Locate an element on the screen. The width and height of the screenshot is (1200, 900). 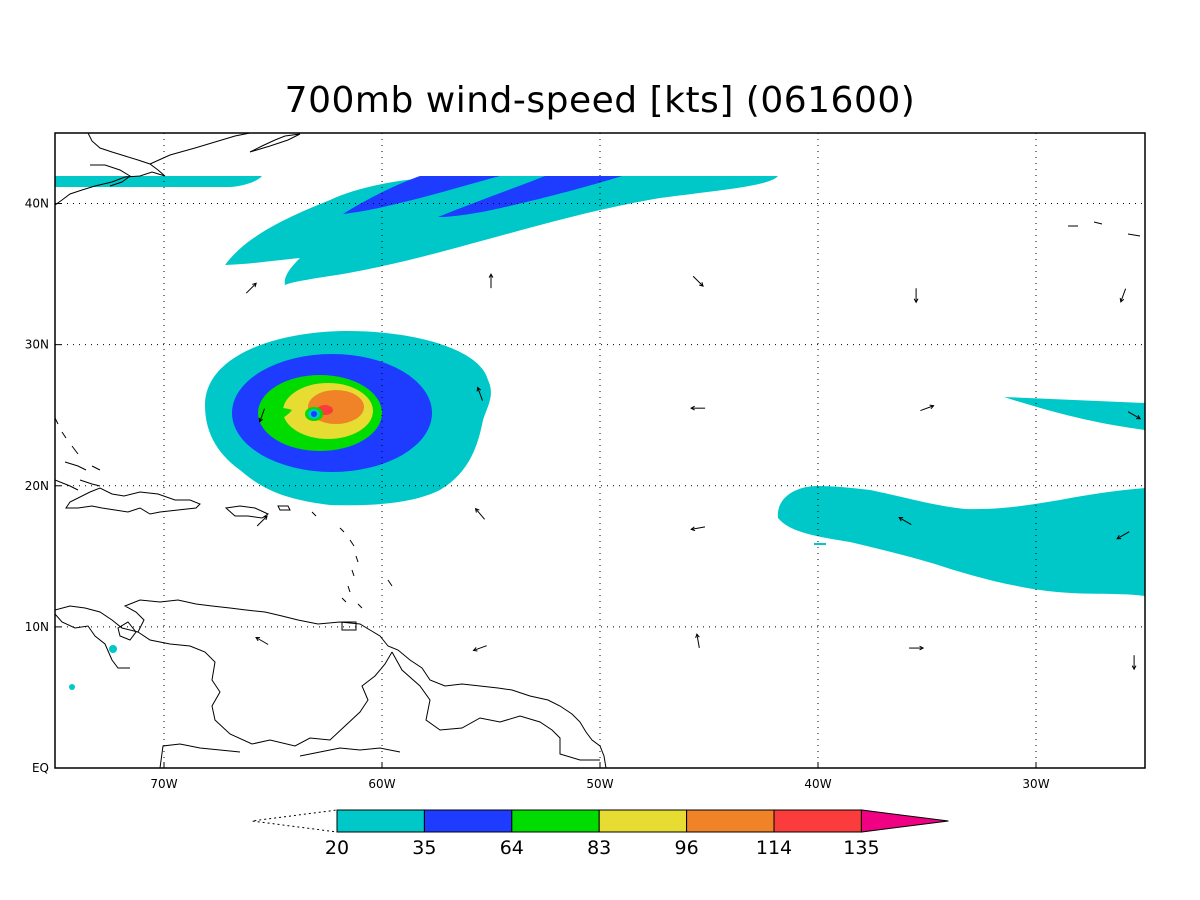
coastline-gulf is located at coordinates (110, 175).